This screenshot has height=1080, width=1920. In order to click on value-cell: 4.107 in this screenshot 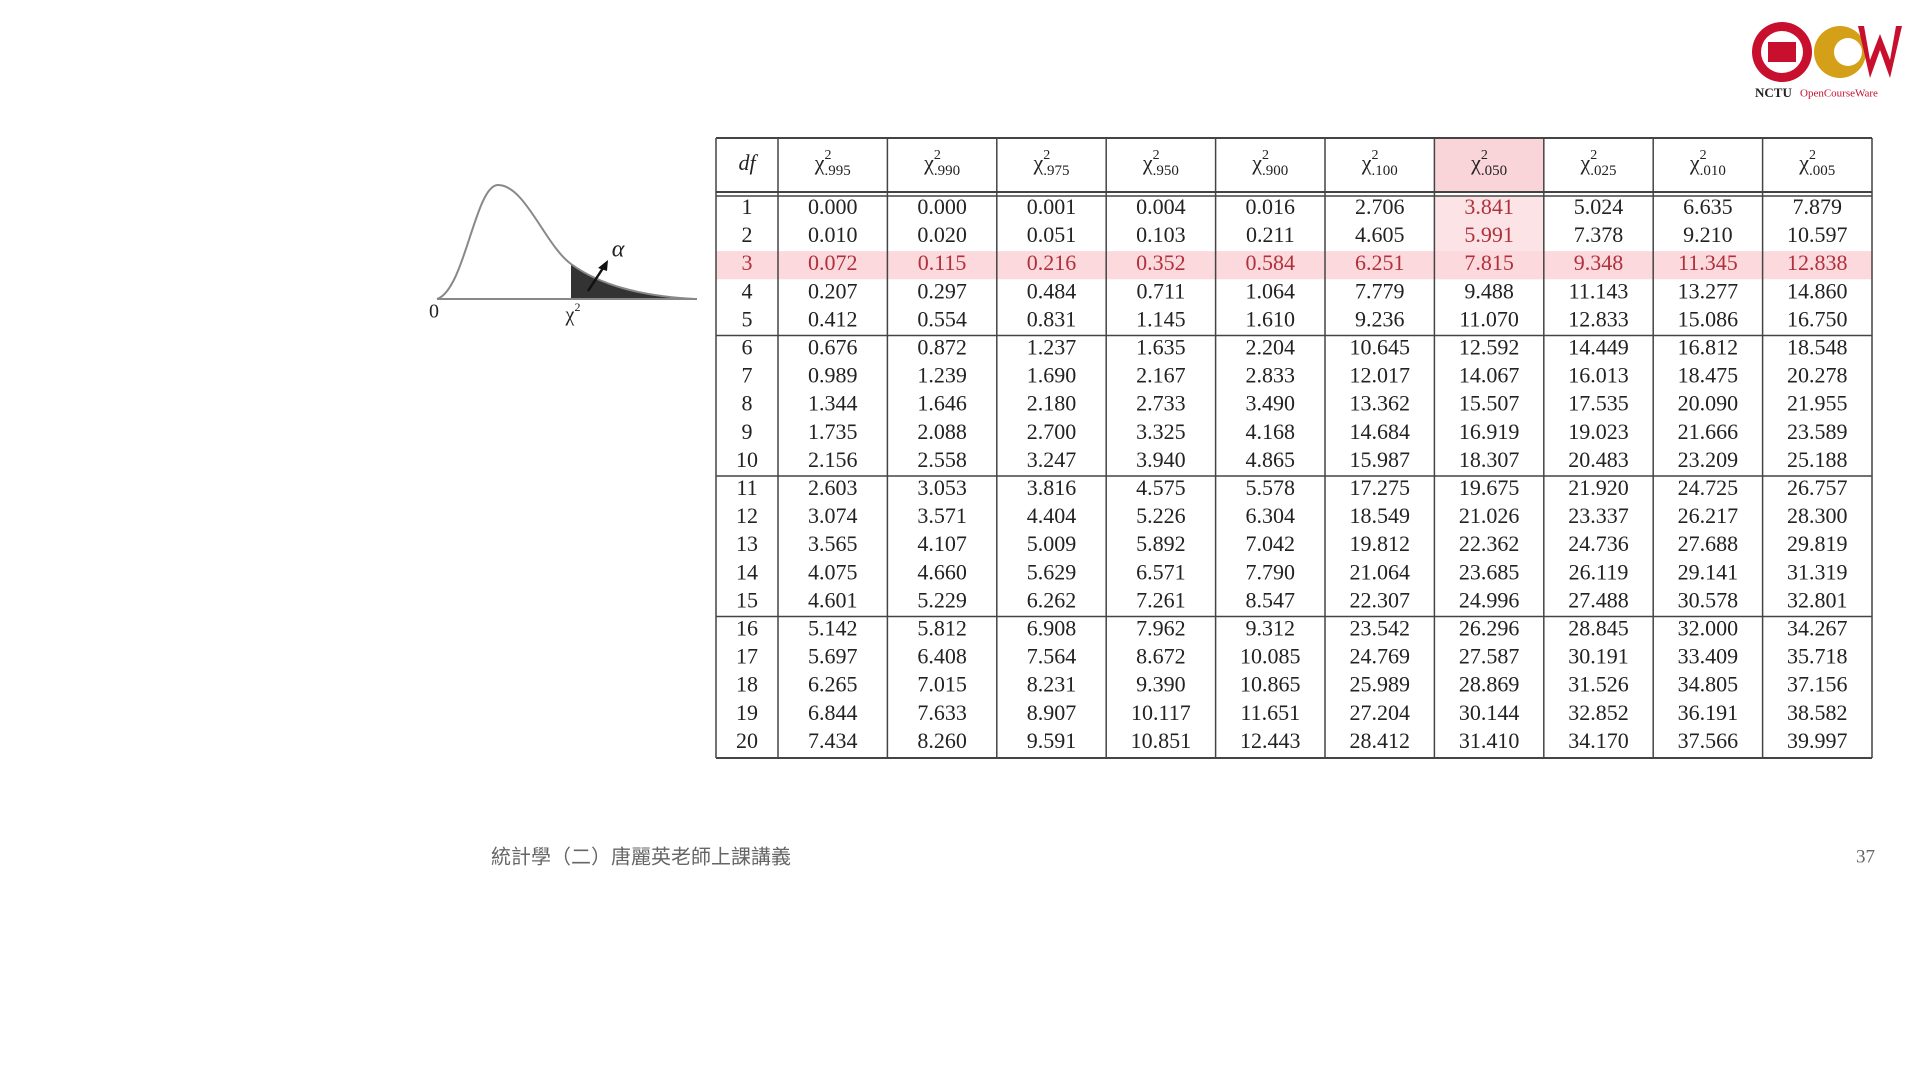, I will do `click(942, 543)`.